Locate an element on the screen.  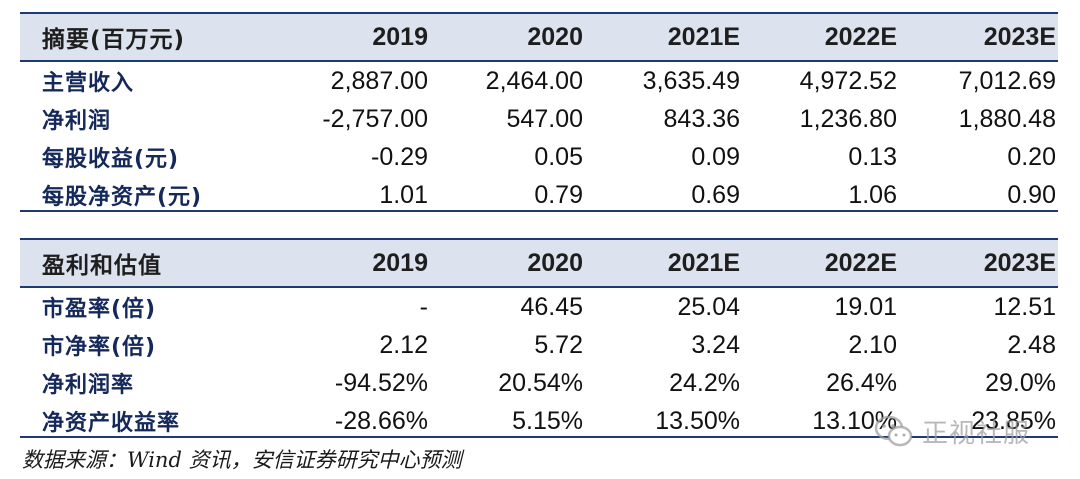
row-label: 主营收入 is located at coordinates (88, 83).